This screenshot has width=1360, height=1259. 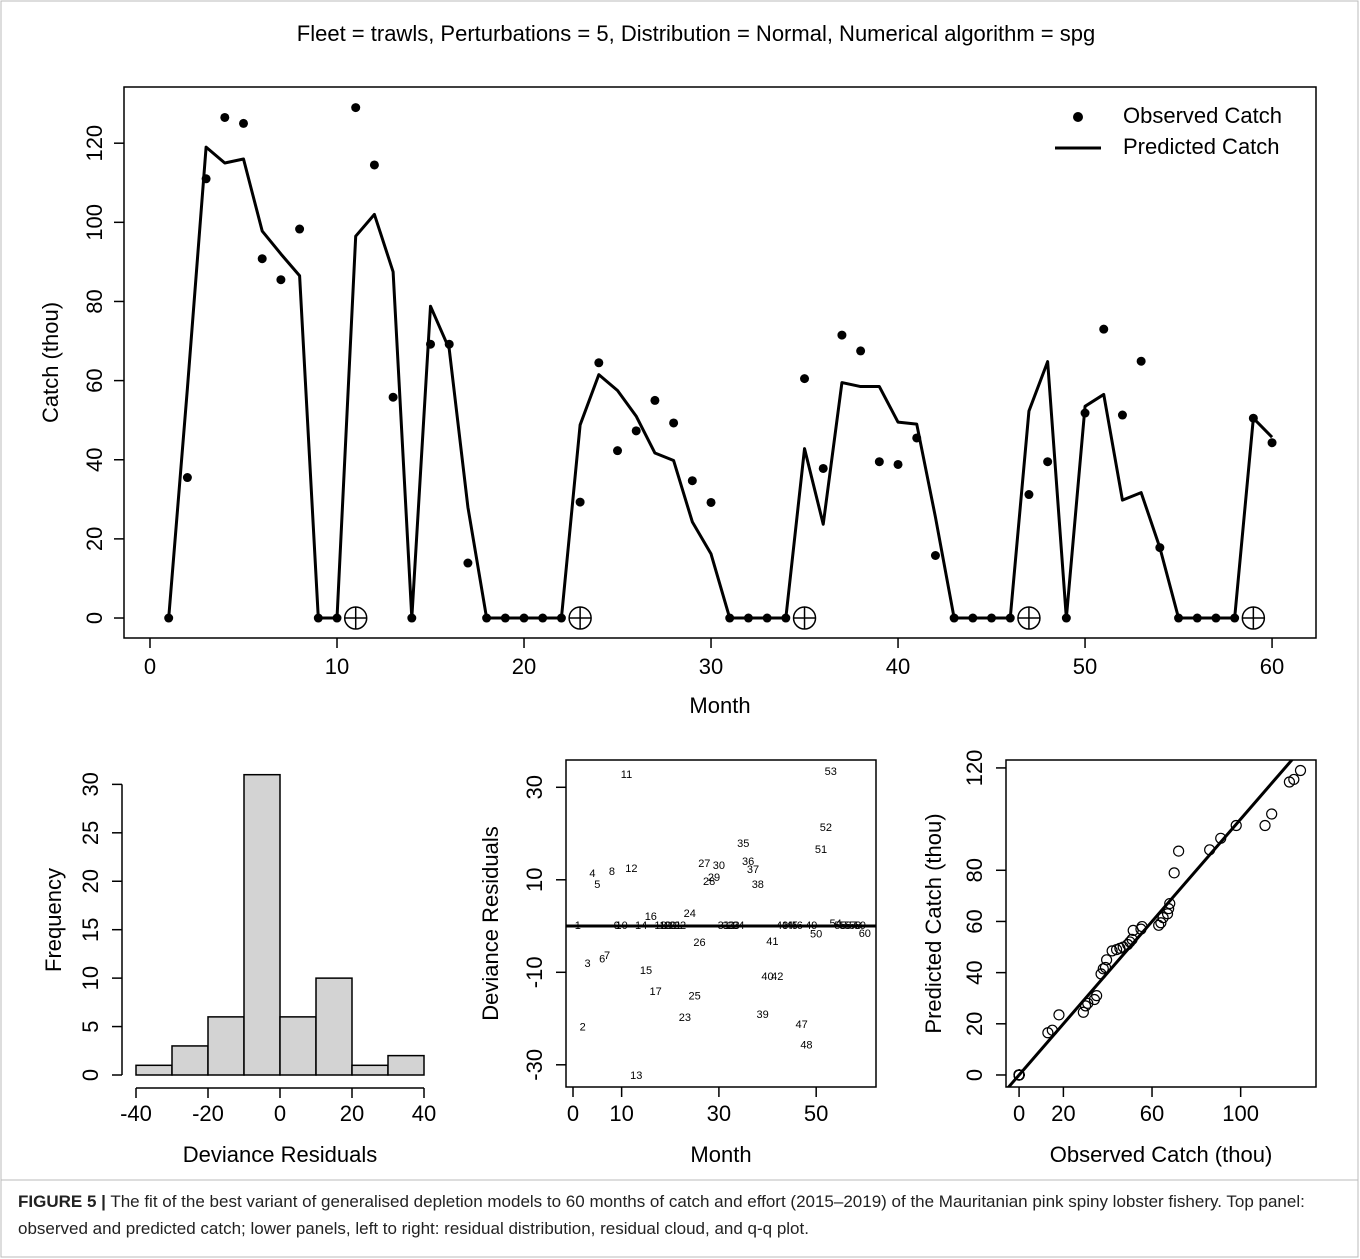 What do you see at coordinates (94, 459) in the screenshot?
I see `y-tick-label: 40` at bounding box center [94, 459].